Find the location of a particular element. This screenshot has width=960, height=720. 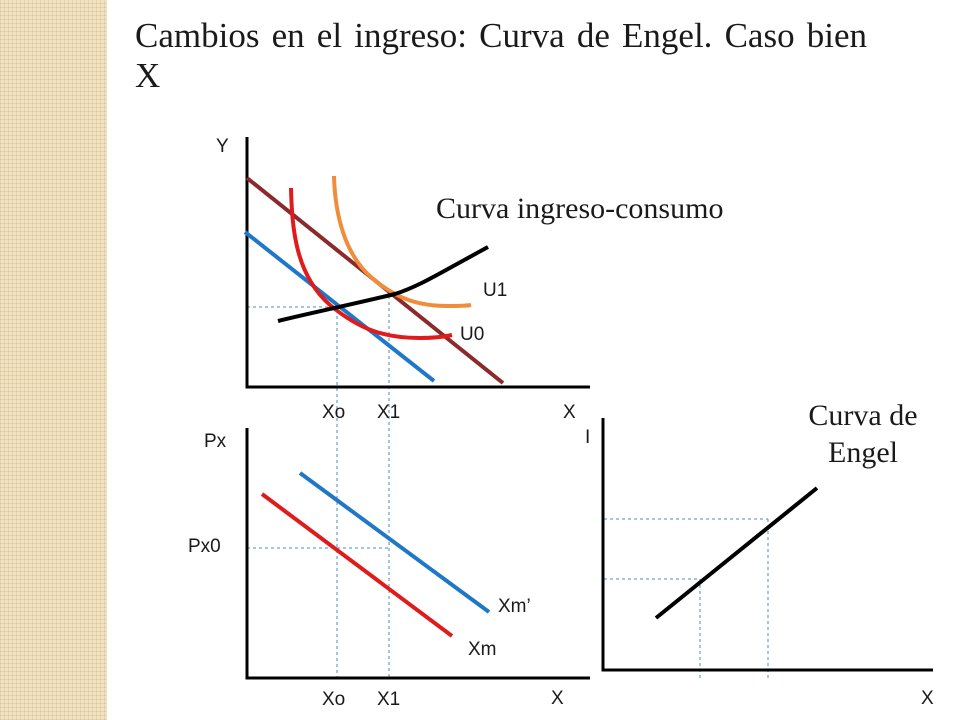

px-axis-label: Px is located at coordinates (215, 441).